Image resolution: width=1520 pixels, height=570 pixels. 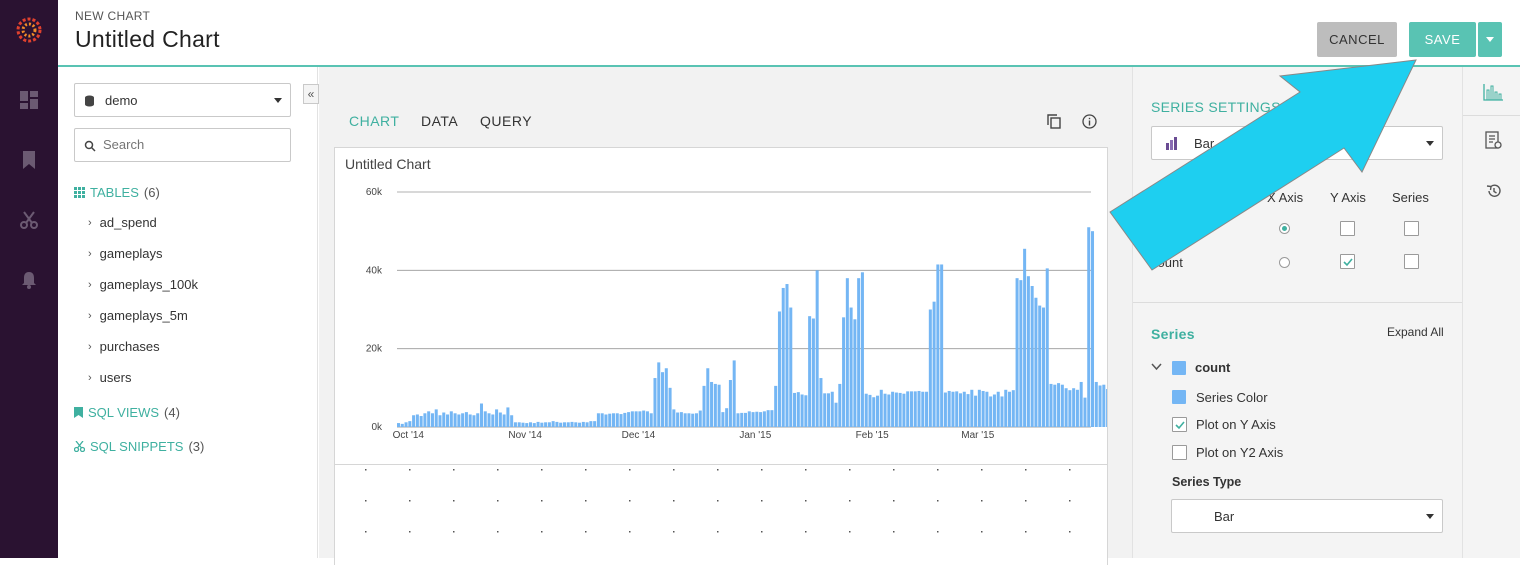 I want to click on search-field, so click(x=182, y=145).